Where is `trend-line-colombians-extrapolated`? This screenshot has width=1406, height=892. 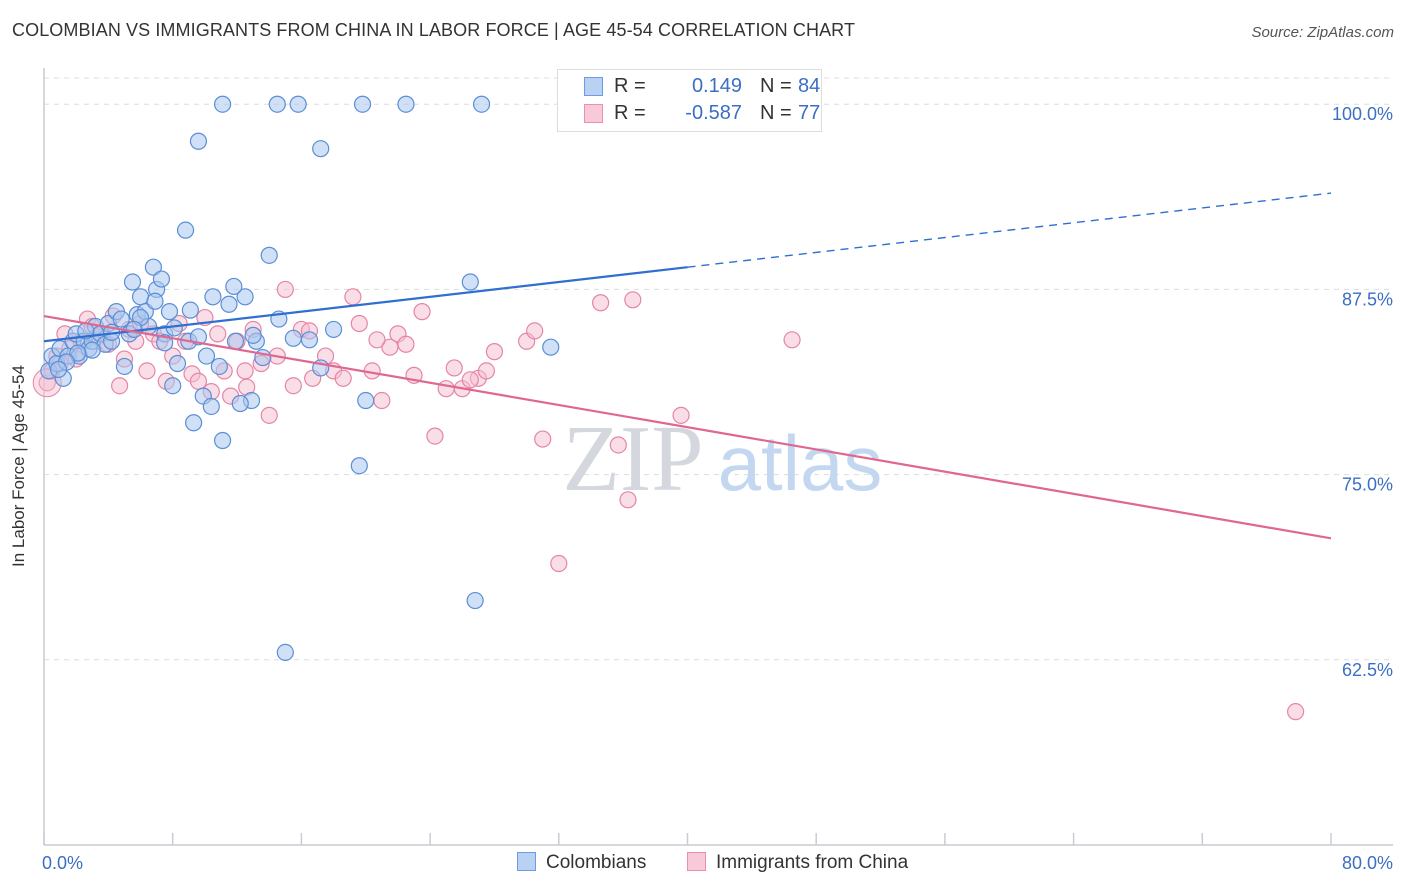
trend-line-colombians-extrapolated is located at coordinates (1009, 230).